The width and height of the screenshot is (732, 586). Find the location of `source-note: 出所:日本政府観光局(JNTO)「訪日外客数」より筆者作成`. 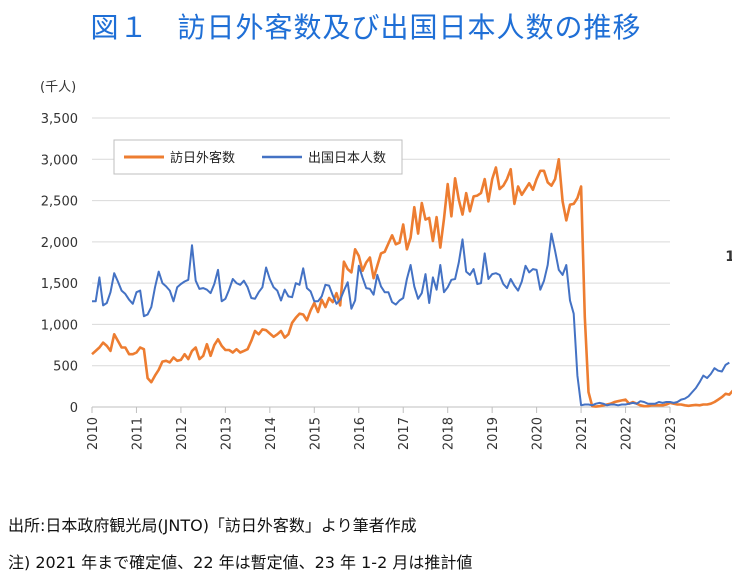

source-note: 出所:日本政府観光局(JNTO)「訪日外客数」より筆者作成 is located at coordinates (212, 525).